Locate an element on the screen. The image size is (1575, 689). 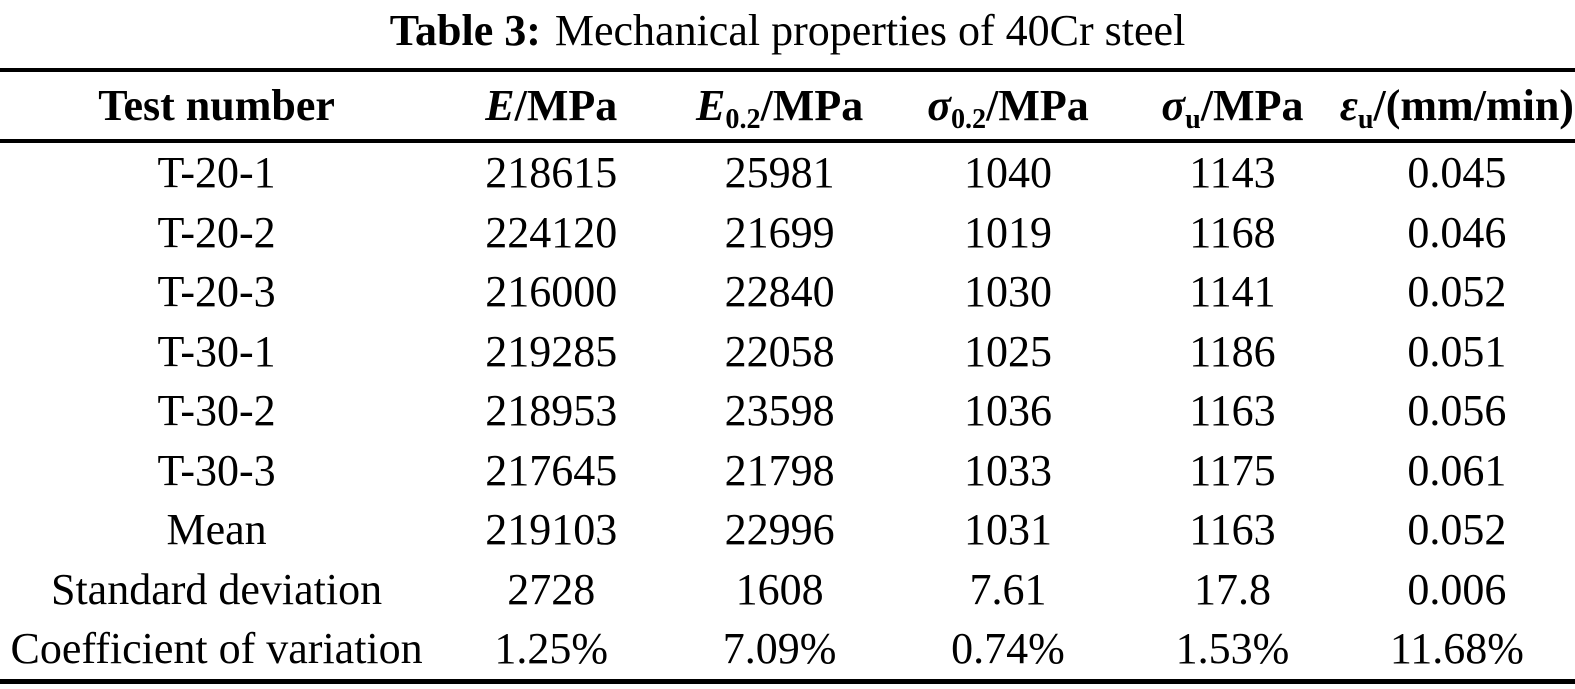
column-header-sigma02-mpa: σ0.2/MPa is located at coordinates (1008, 105).